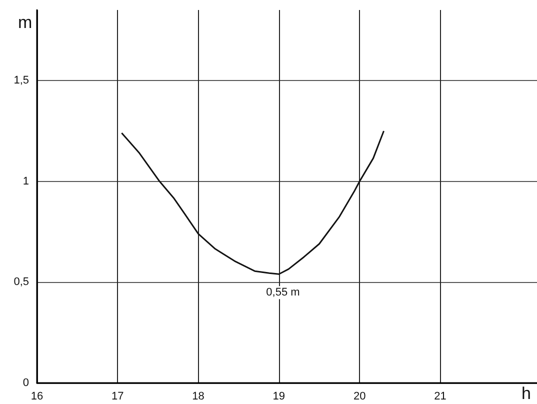 Image resolution: width=537 pixels, height=404 pixels. What do you see at coordinates (25, 181) in the screenshot?
I see `y-tick-label: 1` at bounding box center [25, 181].